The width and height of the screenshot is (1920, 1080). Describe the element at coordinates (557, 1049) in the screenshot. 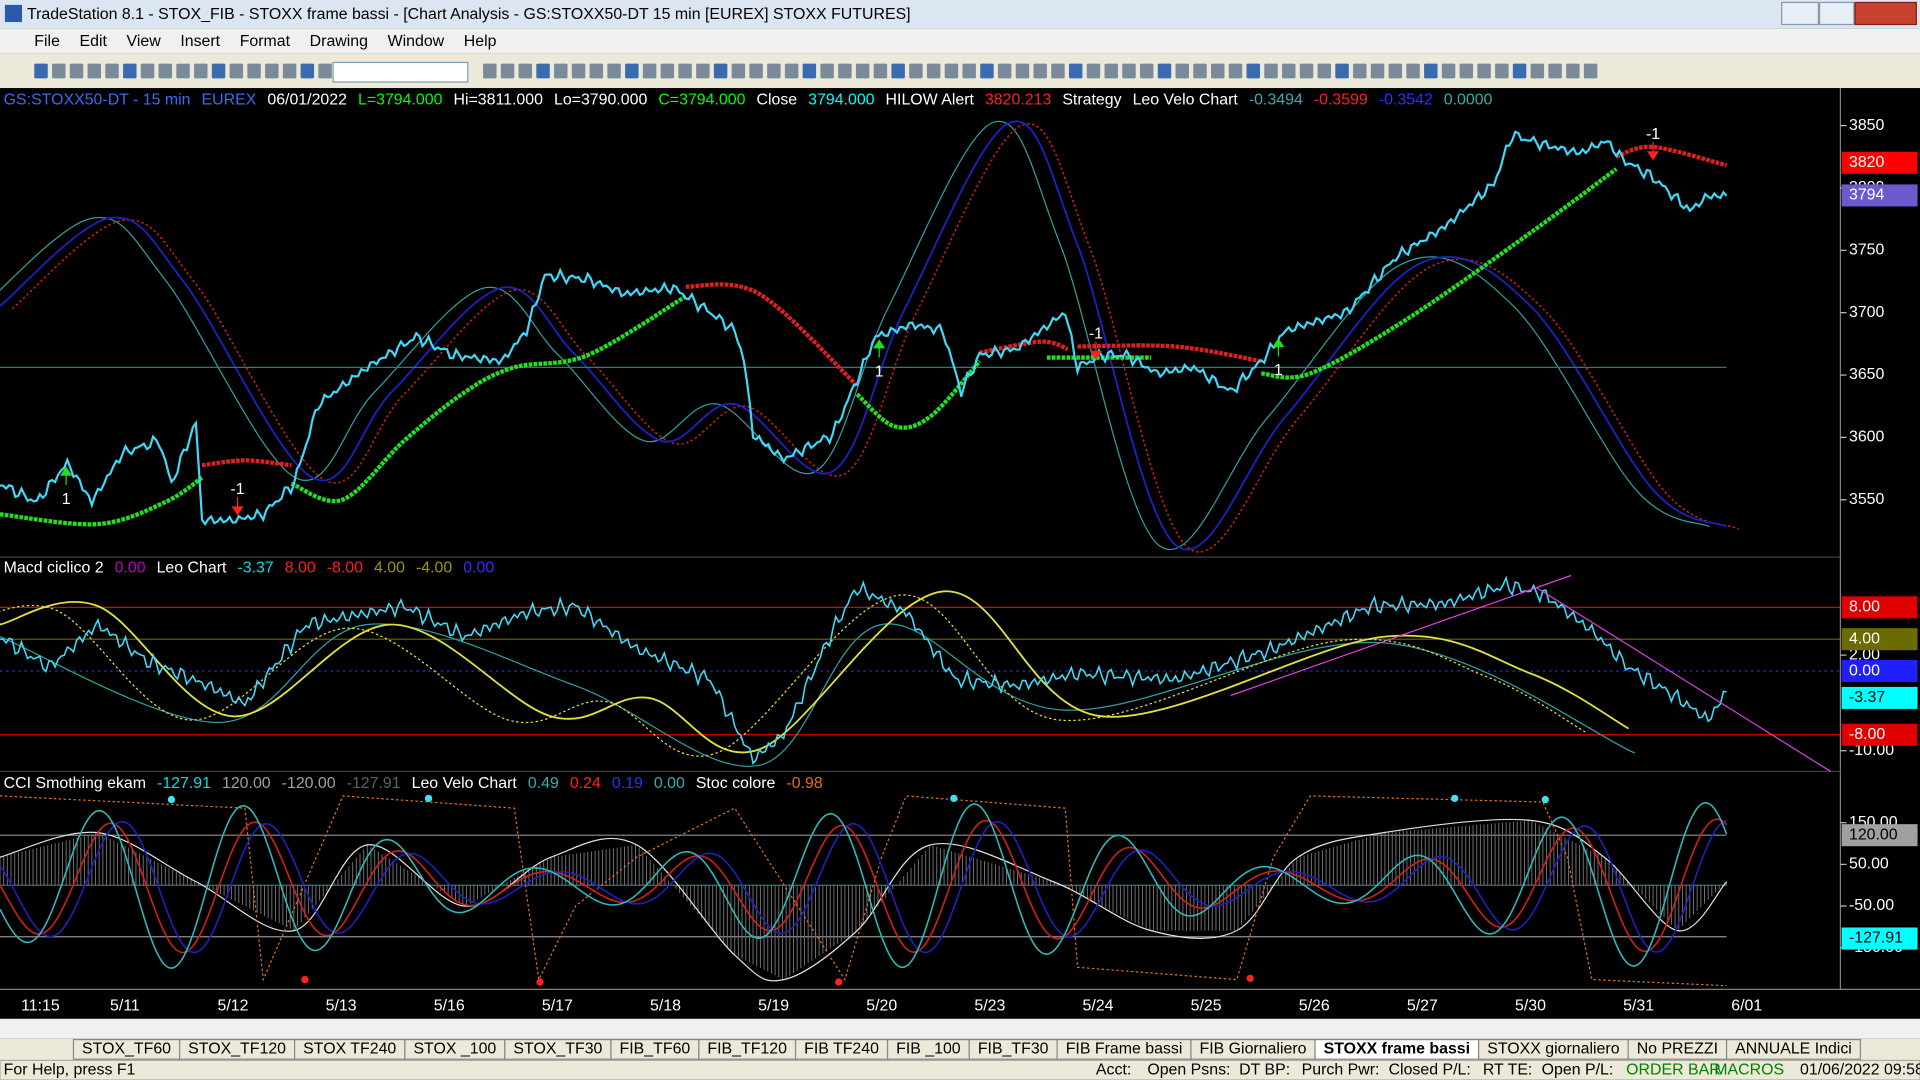

I see `tab-label: STOX_TF30` at that location.